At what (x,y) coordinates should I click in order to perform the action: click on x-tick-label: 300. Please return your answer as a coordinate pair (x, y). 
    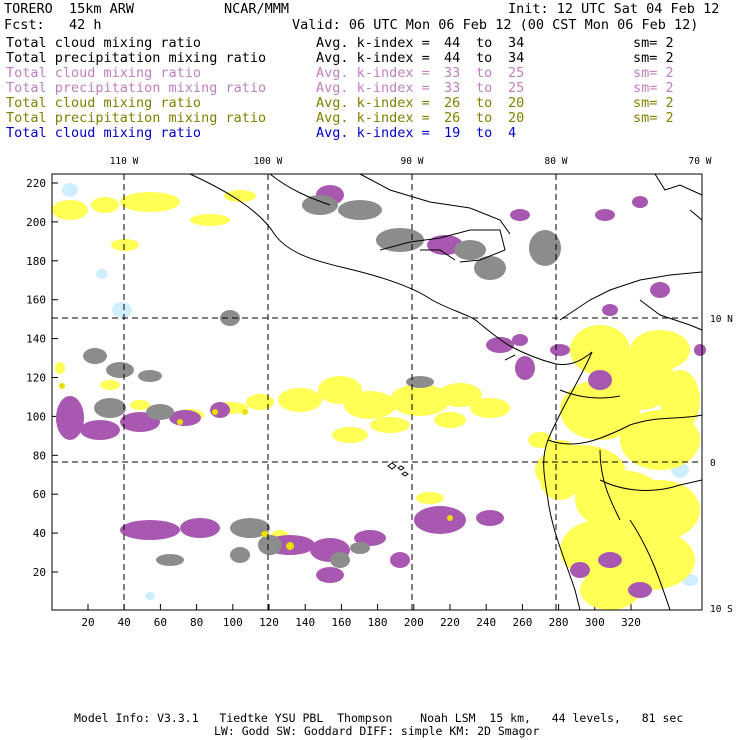
    Looking at the image, I should click on (595, 622).